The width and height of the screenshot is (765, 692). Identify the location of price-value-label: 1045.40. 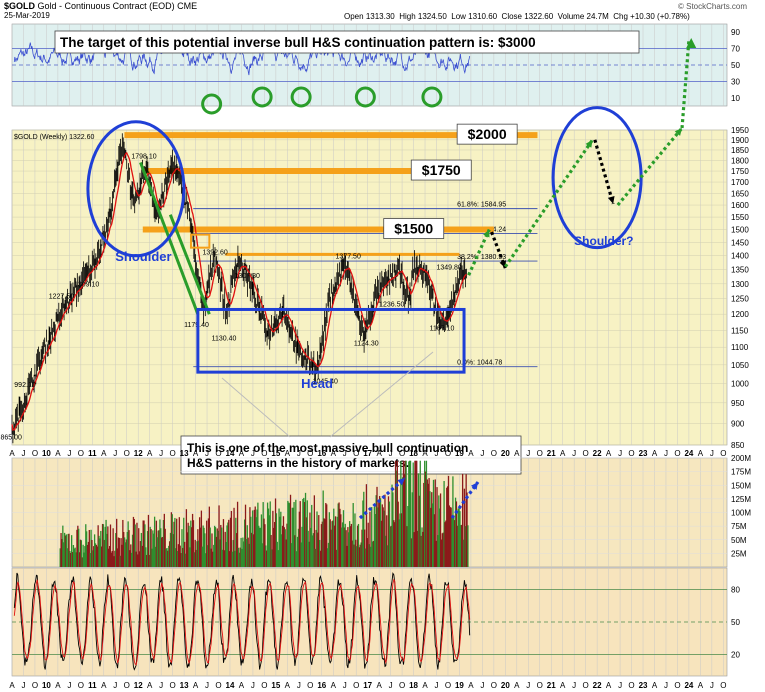
(325, 381).